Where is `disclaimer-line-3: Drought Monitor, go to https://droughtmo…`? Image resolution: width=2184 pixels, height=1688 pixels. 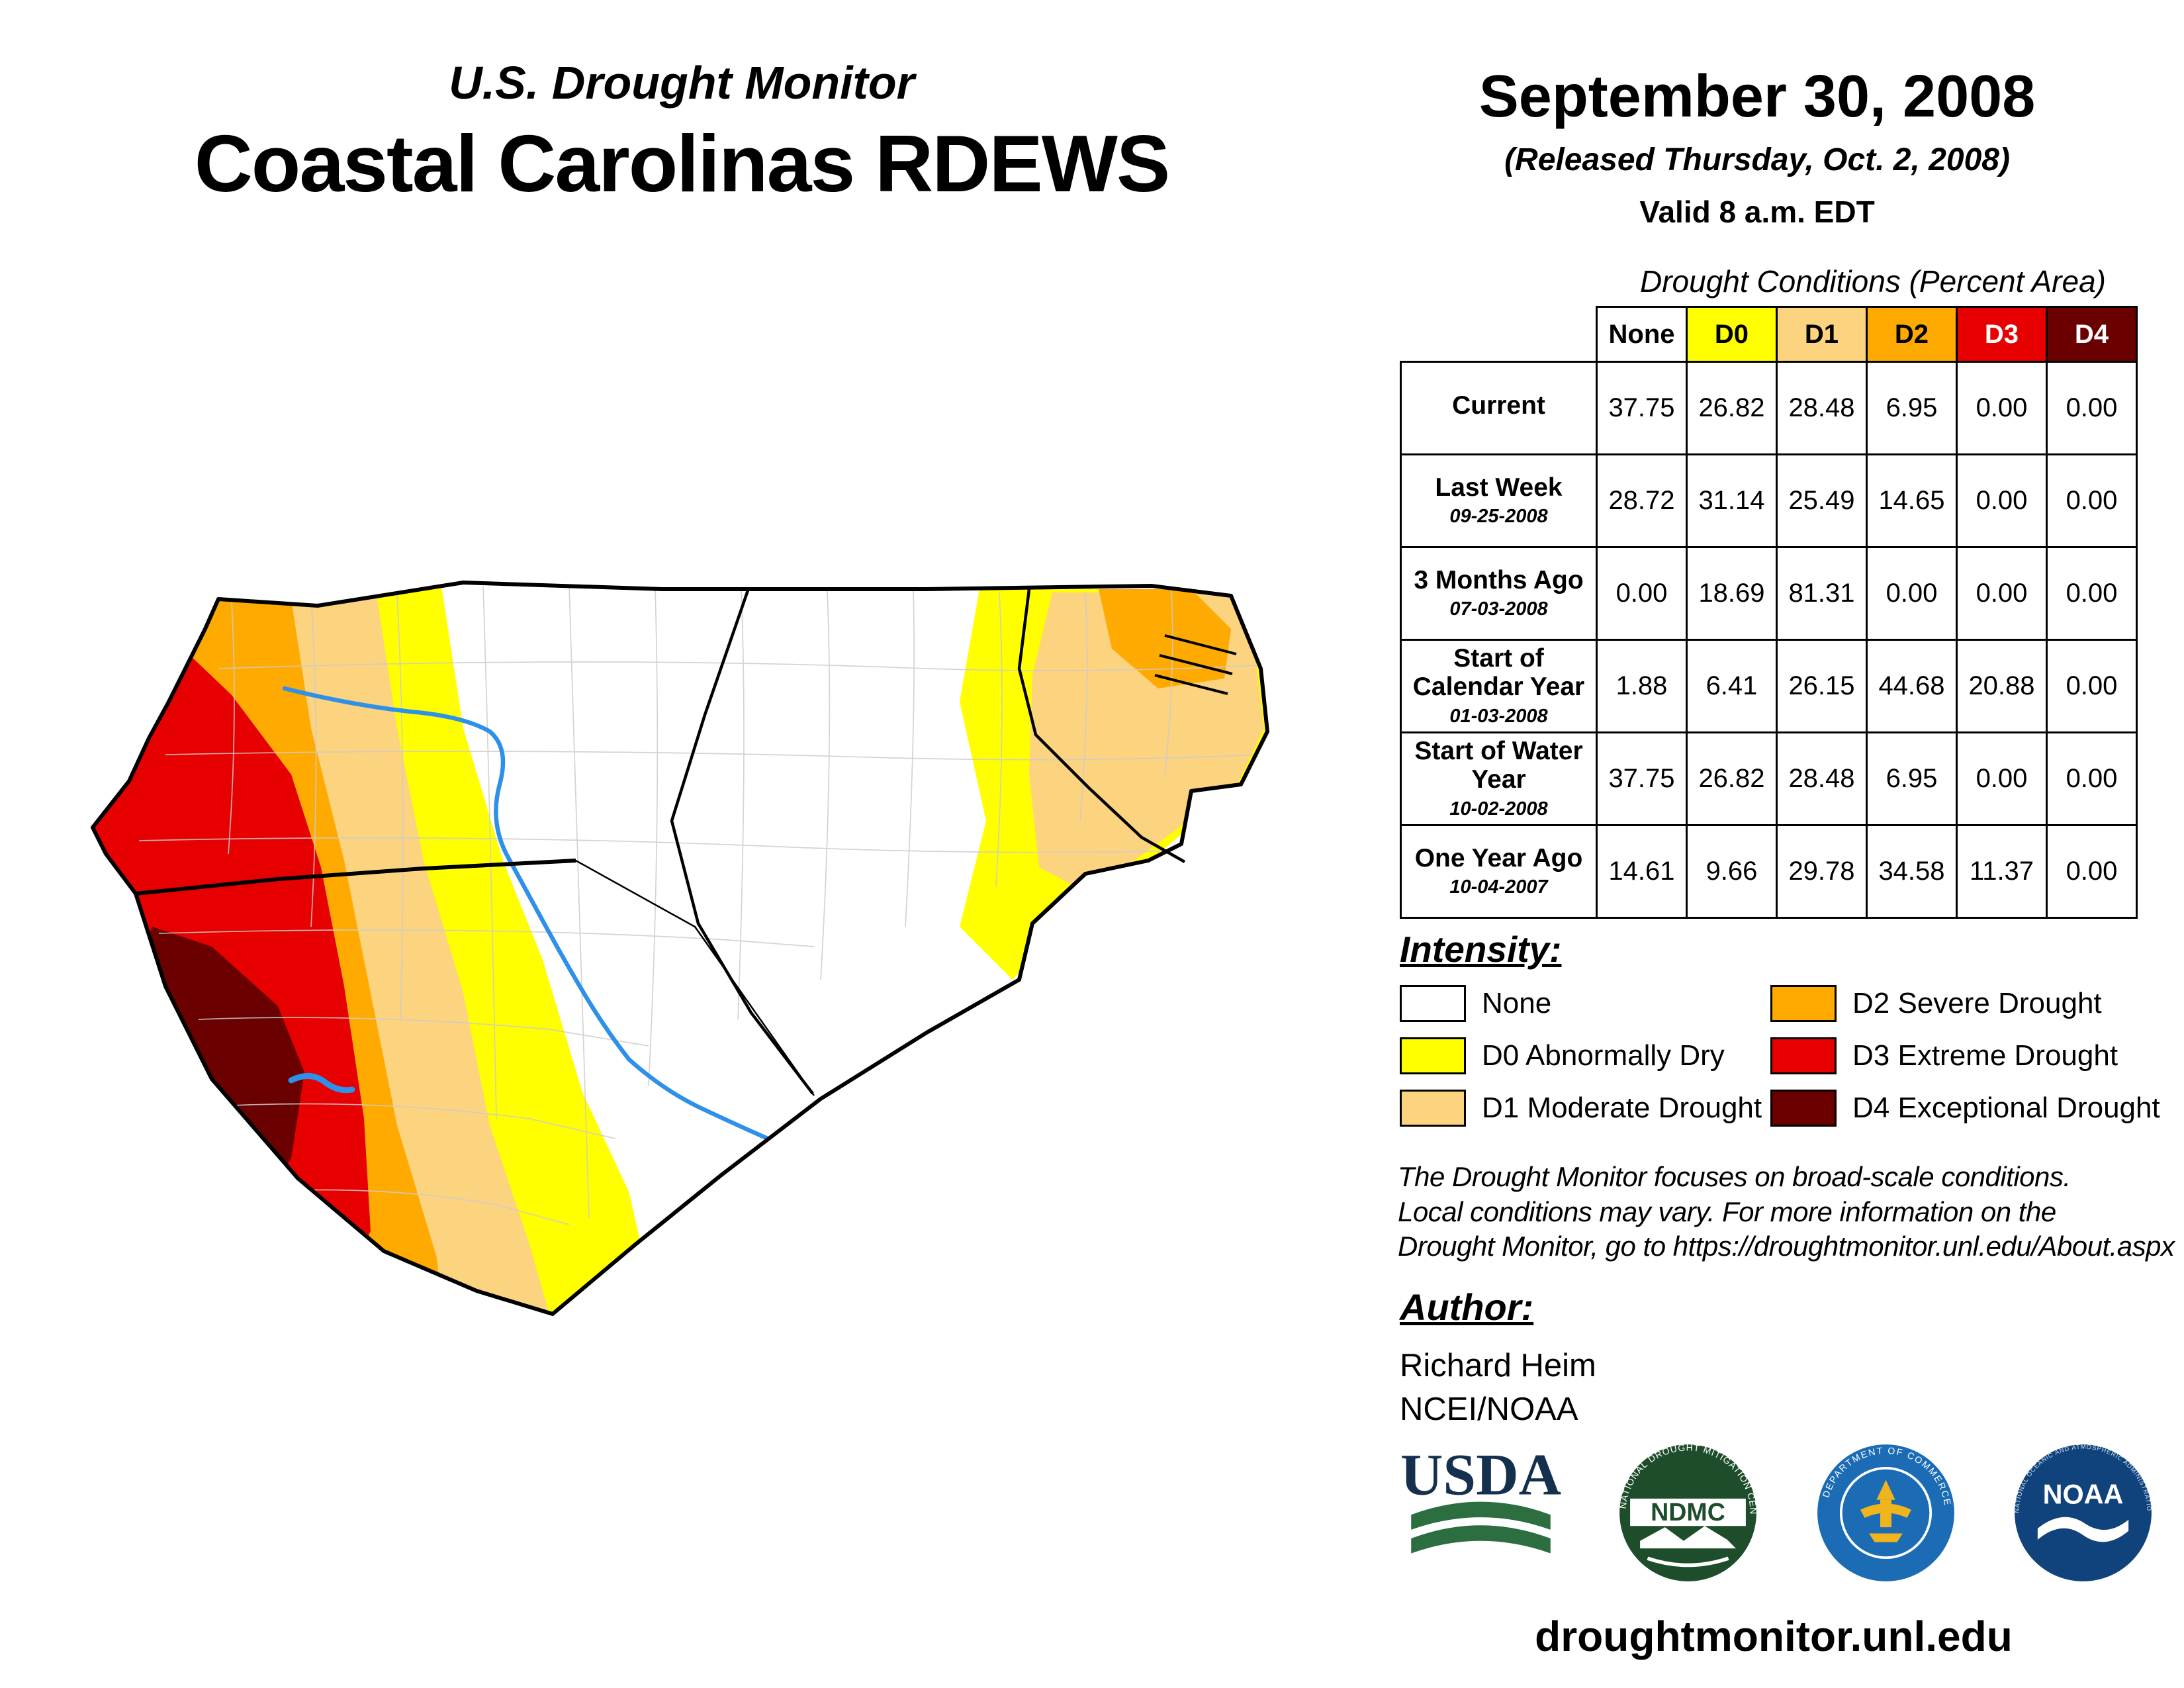
disclaimer-line-3: Drought Monitor, go to https://droughtmo… is located at coordinates (1786, 1246).